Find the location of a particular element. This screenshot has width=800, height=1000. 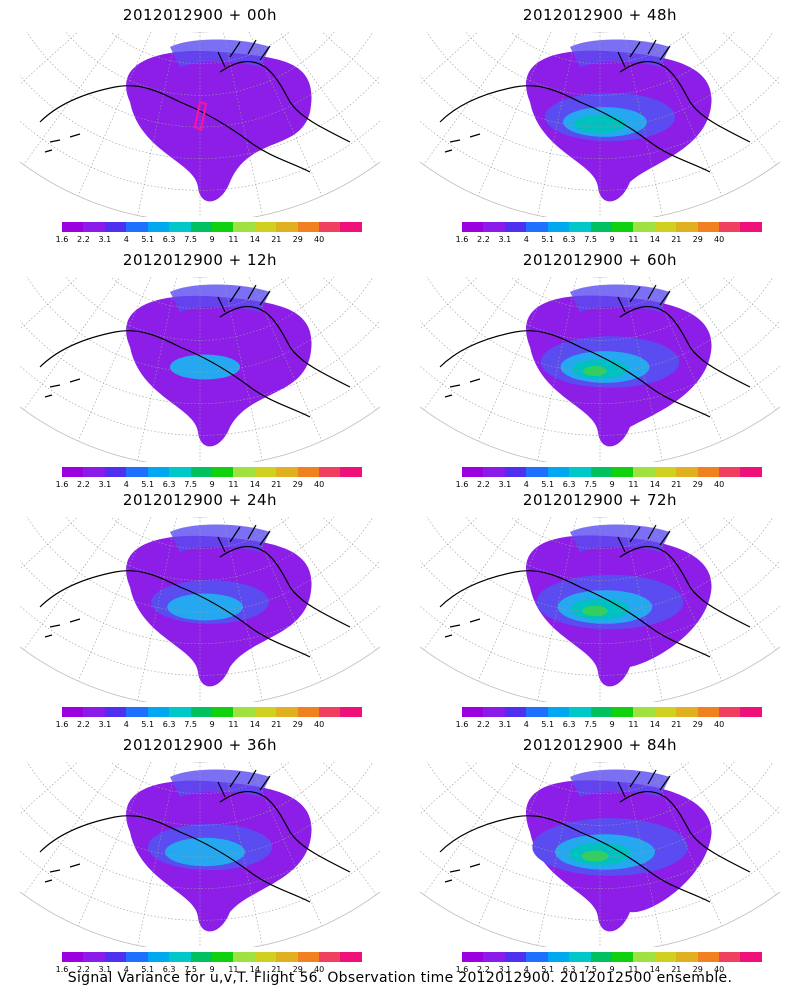

flight-track is located at coordinates (200, 116).